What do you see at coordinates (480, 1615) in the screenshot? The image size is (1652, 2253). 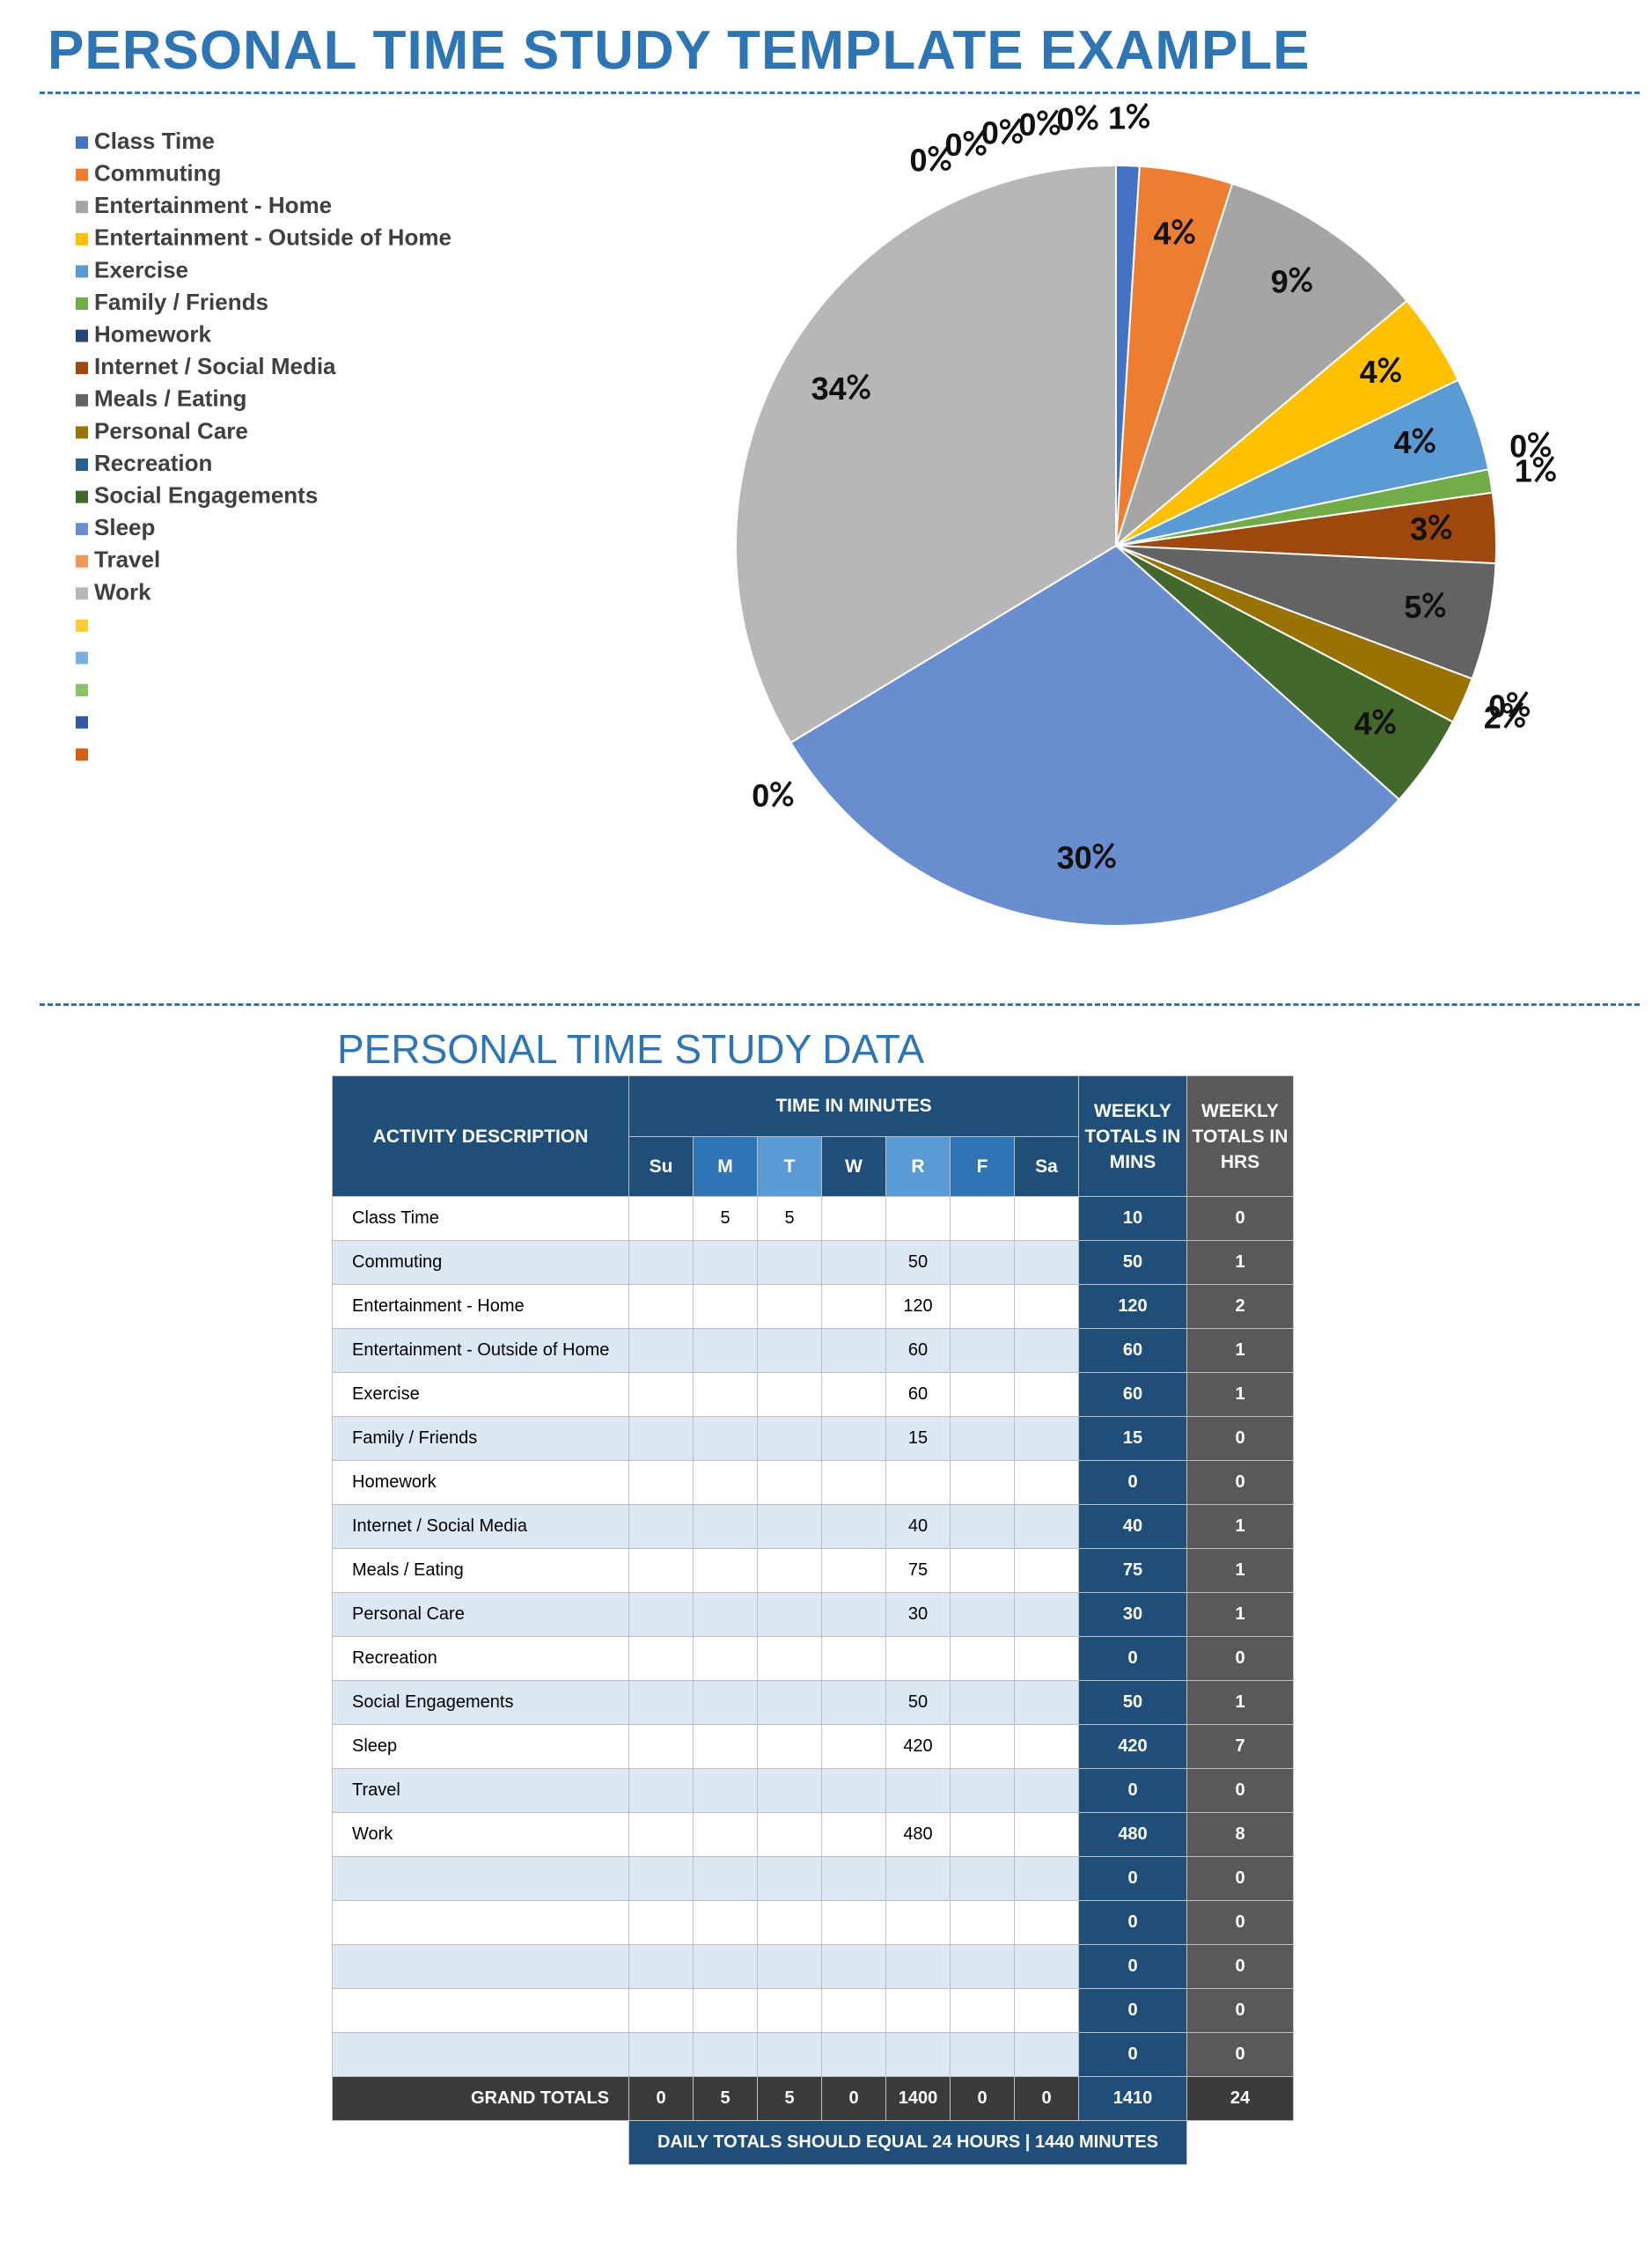 I see `table-cell: Personal Care` at bounding box center [480, 1615].